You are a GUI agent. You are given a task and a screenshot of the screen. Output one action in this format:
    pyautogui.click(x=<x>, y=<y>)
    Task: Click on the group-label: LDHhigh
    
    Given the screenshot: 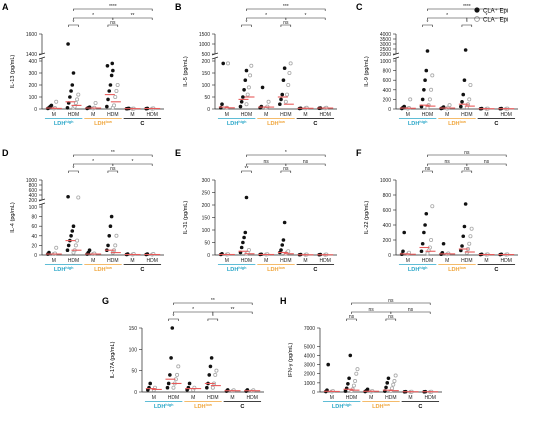 What is the action you would take?
    pyautogui.click(x=418, y=269)
    